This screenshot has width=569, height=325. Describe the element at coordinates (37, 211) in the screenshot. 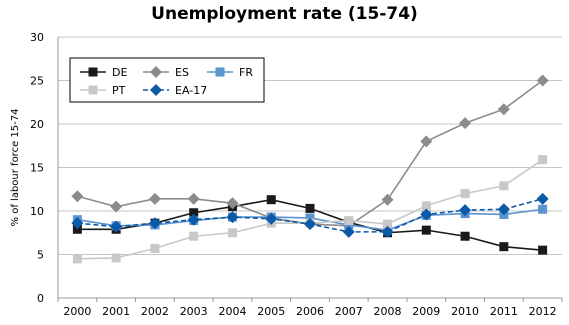

I see `y-tick-label: 10` at that location.